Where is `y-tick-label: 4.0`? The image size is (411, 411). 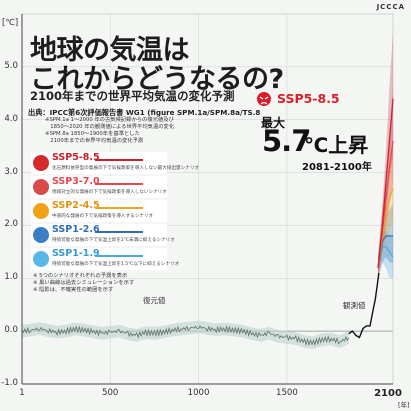 y-tick-label: 4.0 is located at coordinates (11, 118).